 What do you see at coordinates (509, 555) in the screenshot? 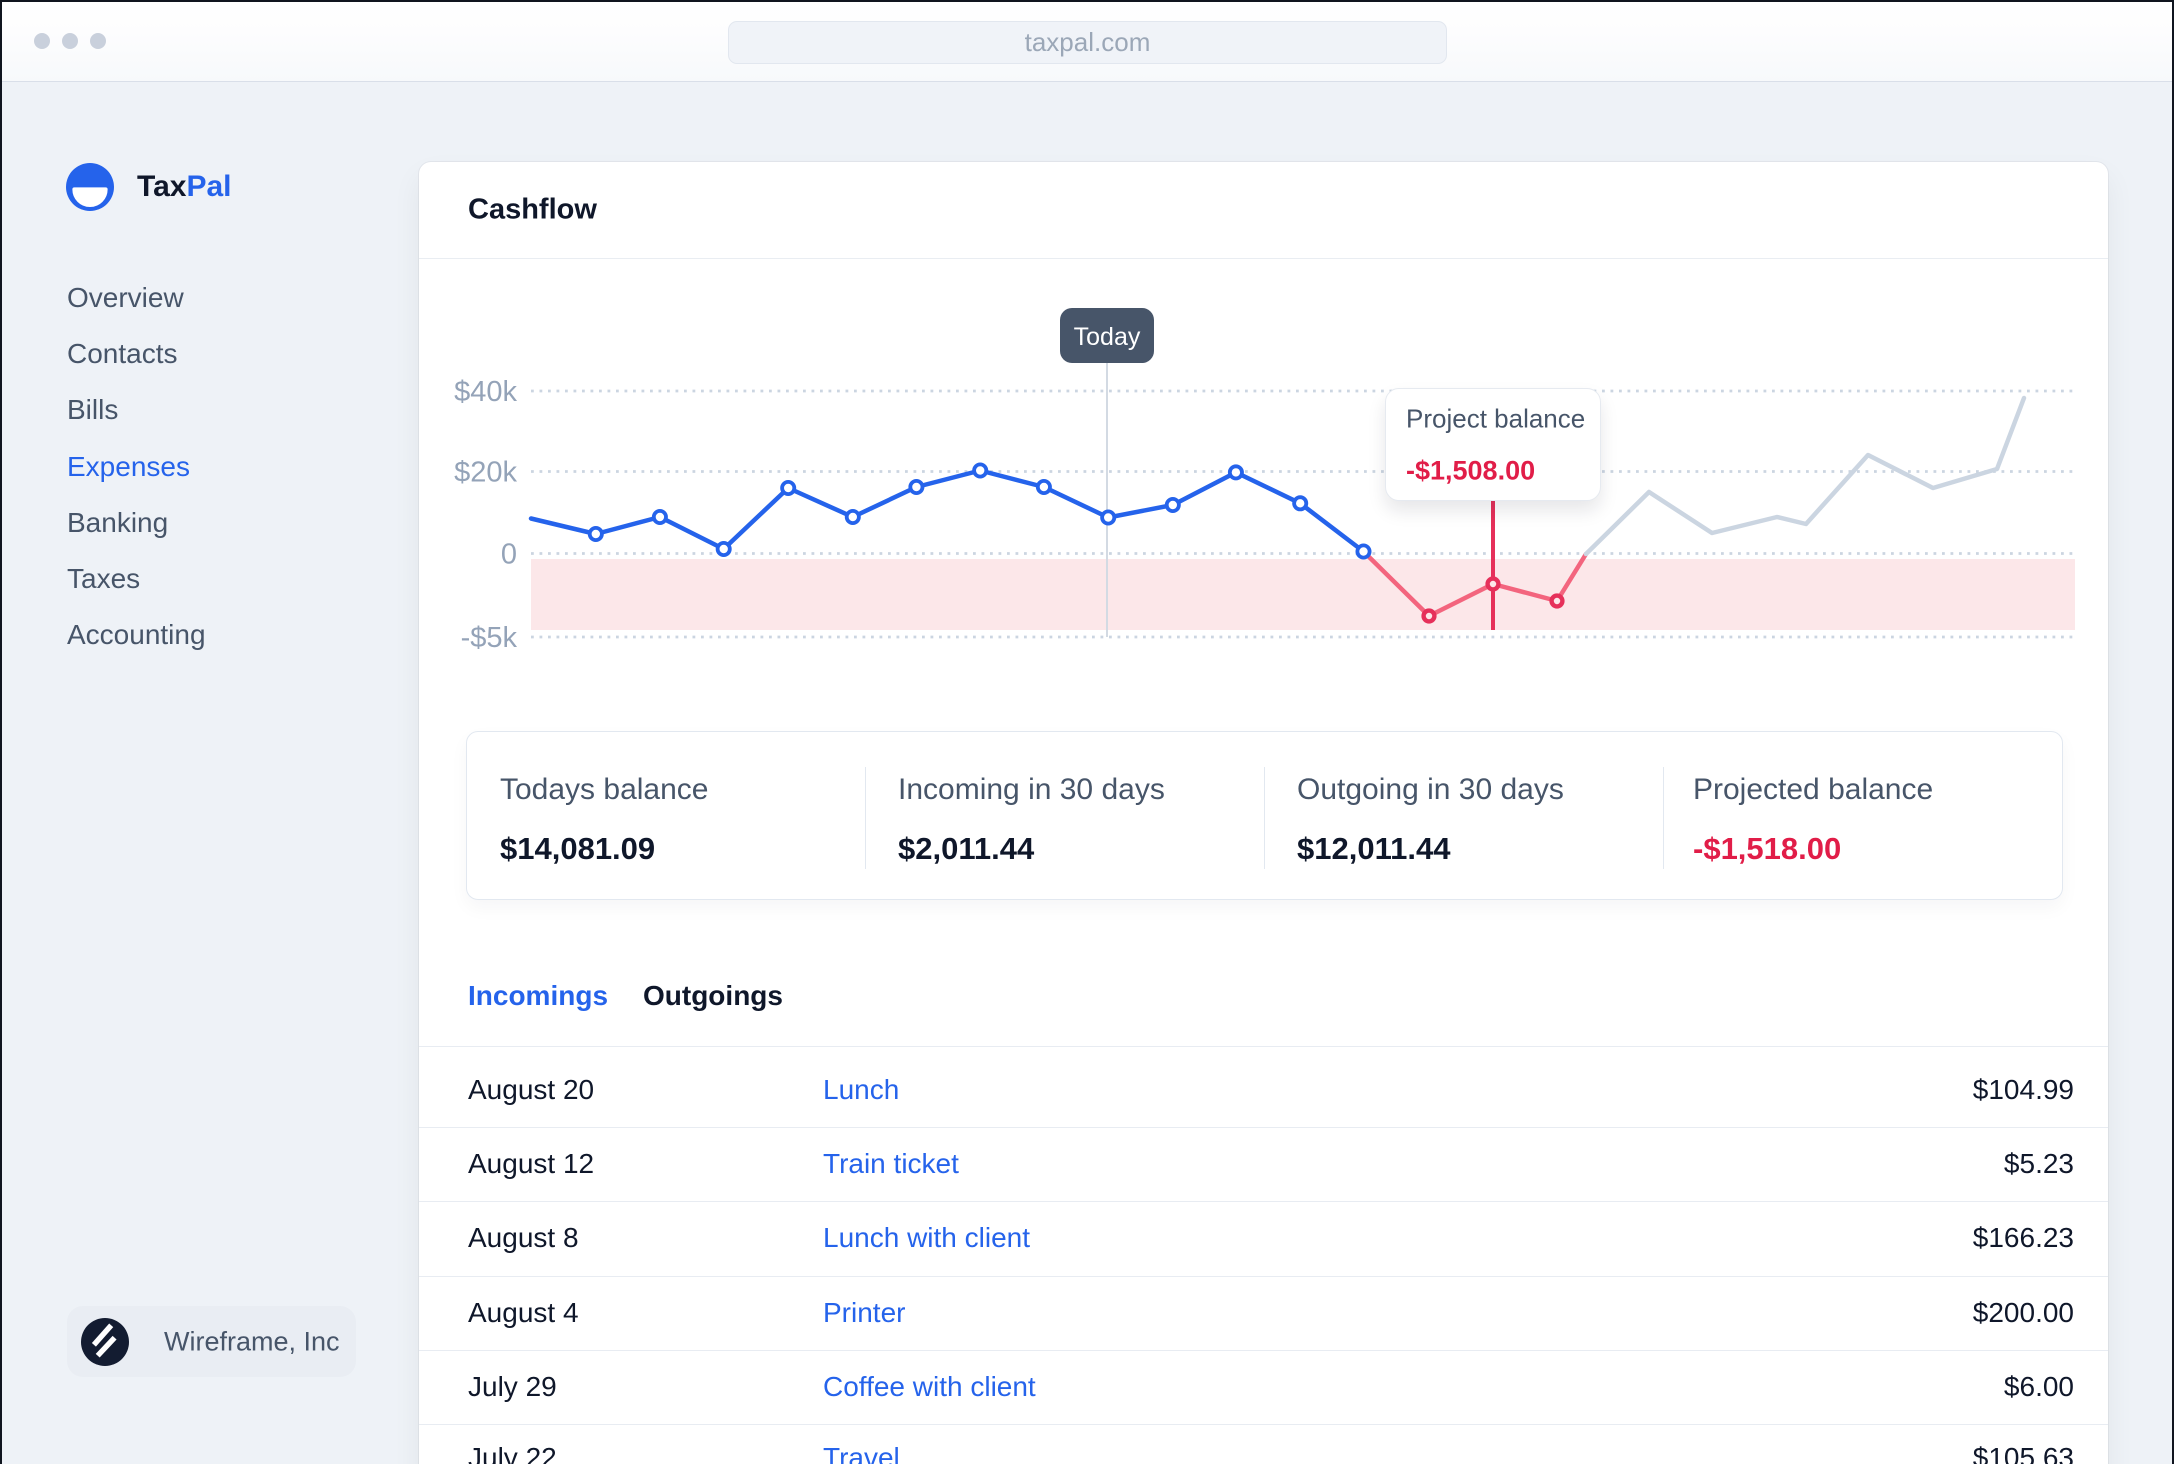
I see `svg-text: 0` at bounding box center [509, 555].